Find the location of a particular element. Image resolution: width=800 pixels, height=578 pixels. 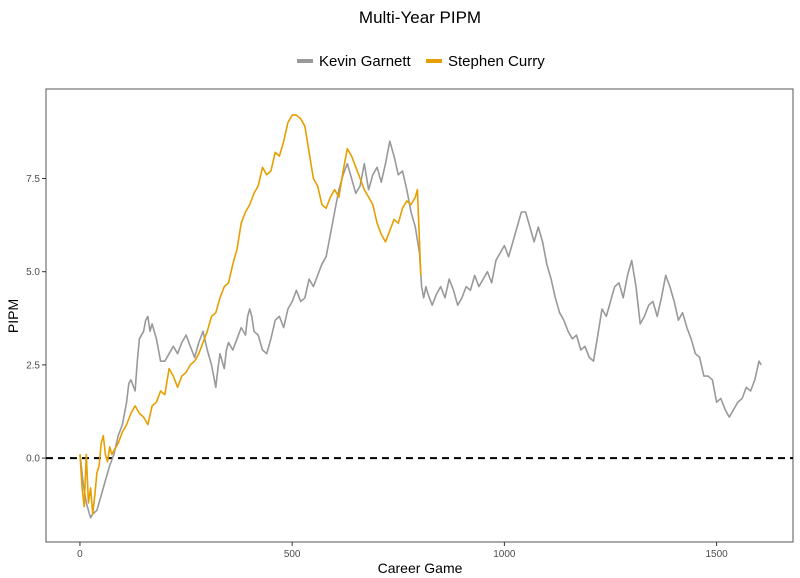

legend-label-stephen-curry: Stephen Curry is located at coordinates (496, 61).